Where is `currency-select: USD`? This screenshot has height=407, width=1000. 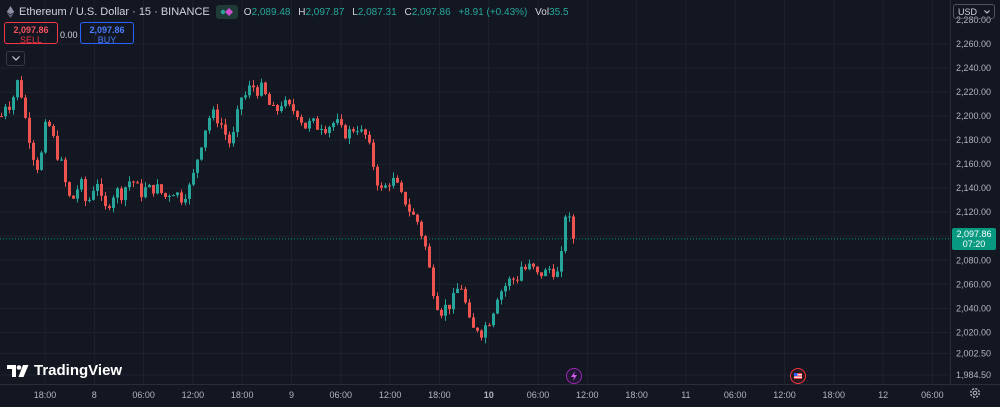 currency-select: USD is located at coordinates (974, 11).